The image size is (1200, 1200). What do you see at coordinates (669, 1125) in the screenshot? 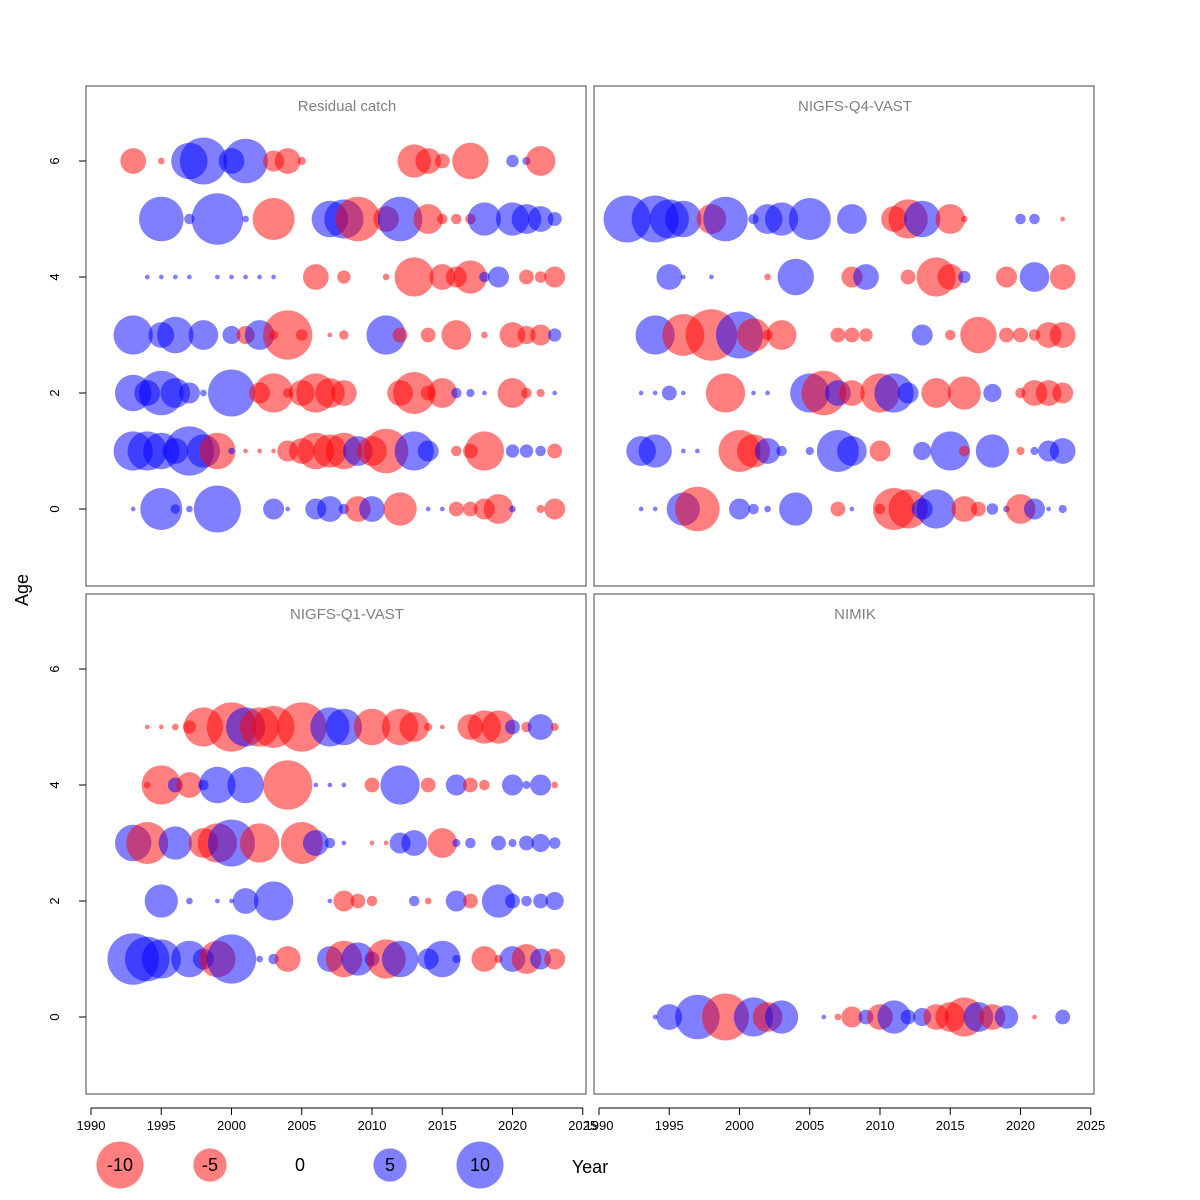
I see `x-tick-label: 1995` at bounding box center [669, 1125].